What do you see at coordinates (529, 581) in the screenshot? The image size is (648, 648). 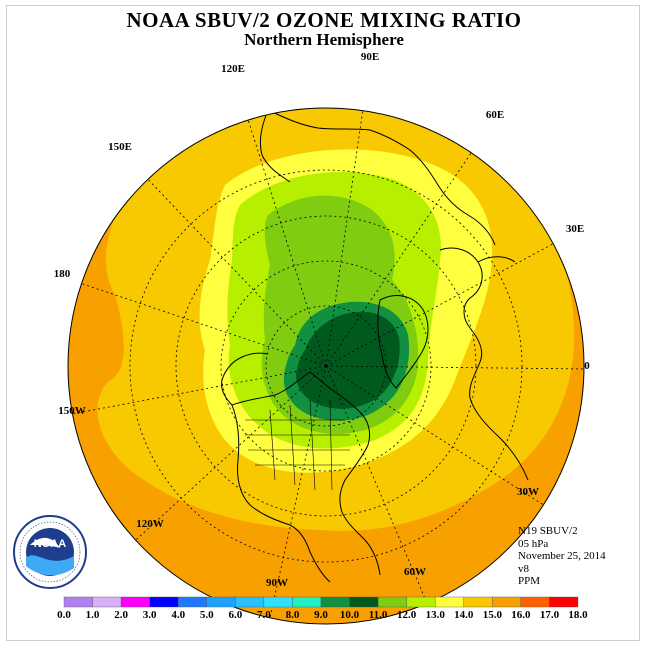 I see `unit-label: PPM` at bounding box center [529, 581].